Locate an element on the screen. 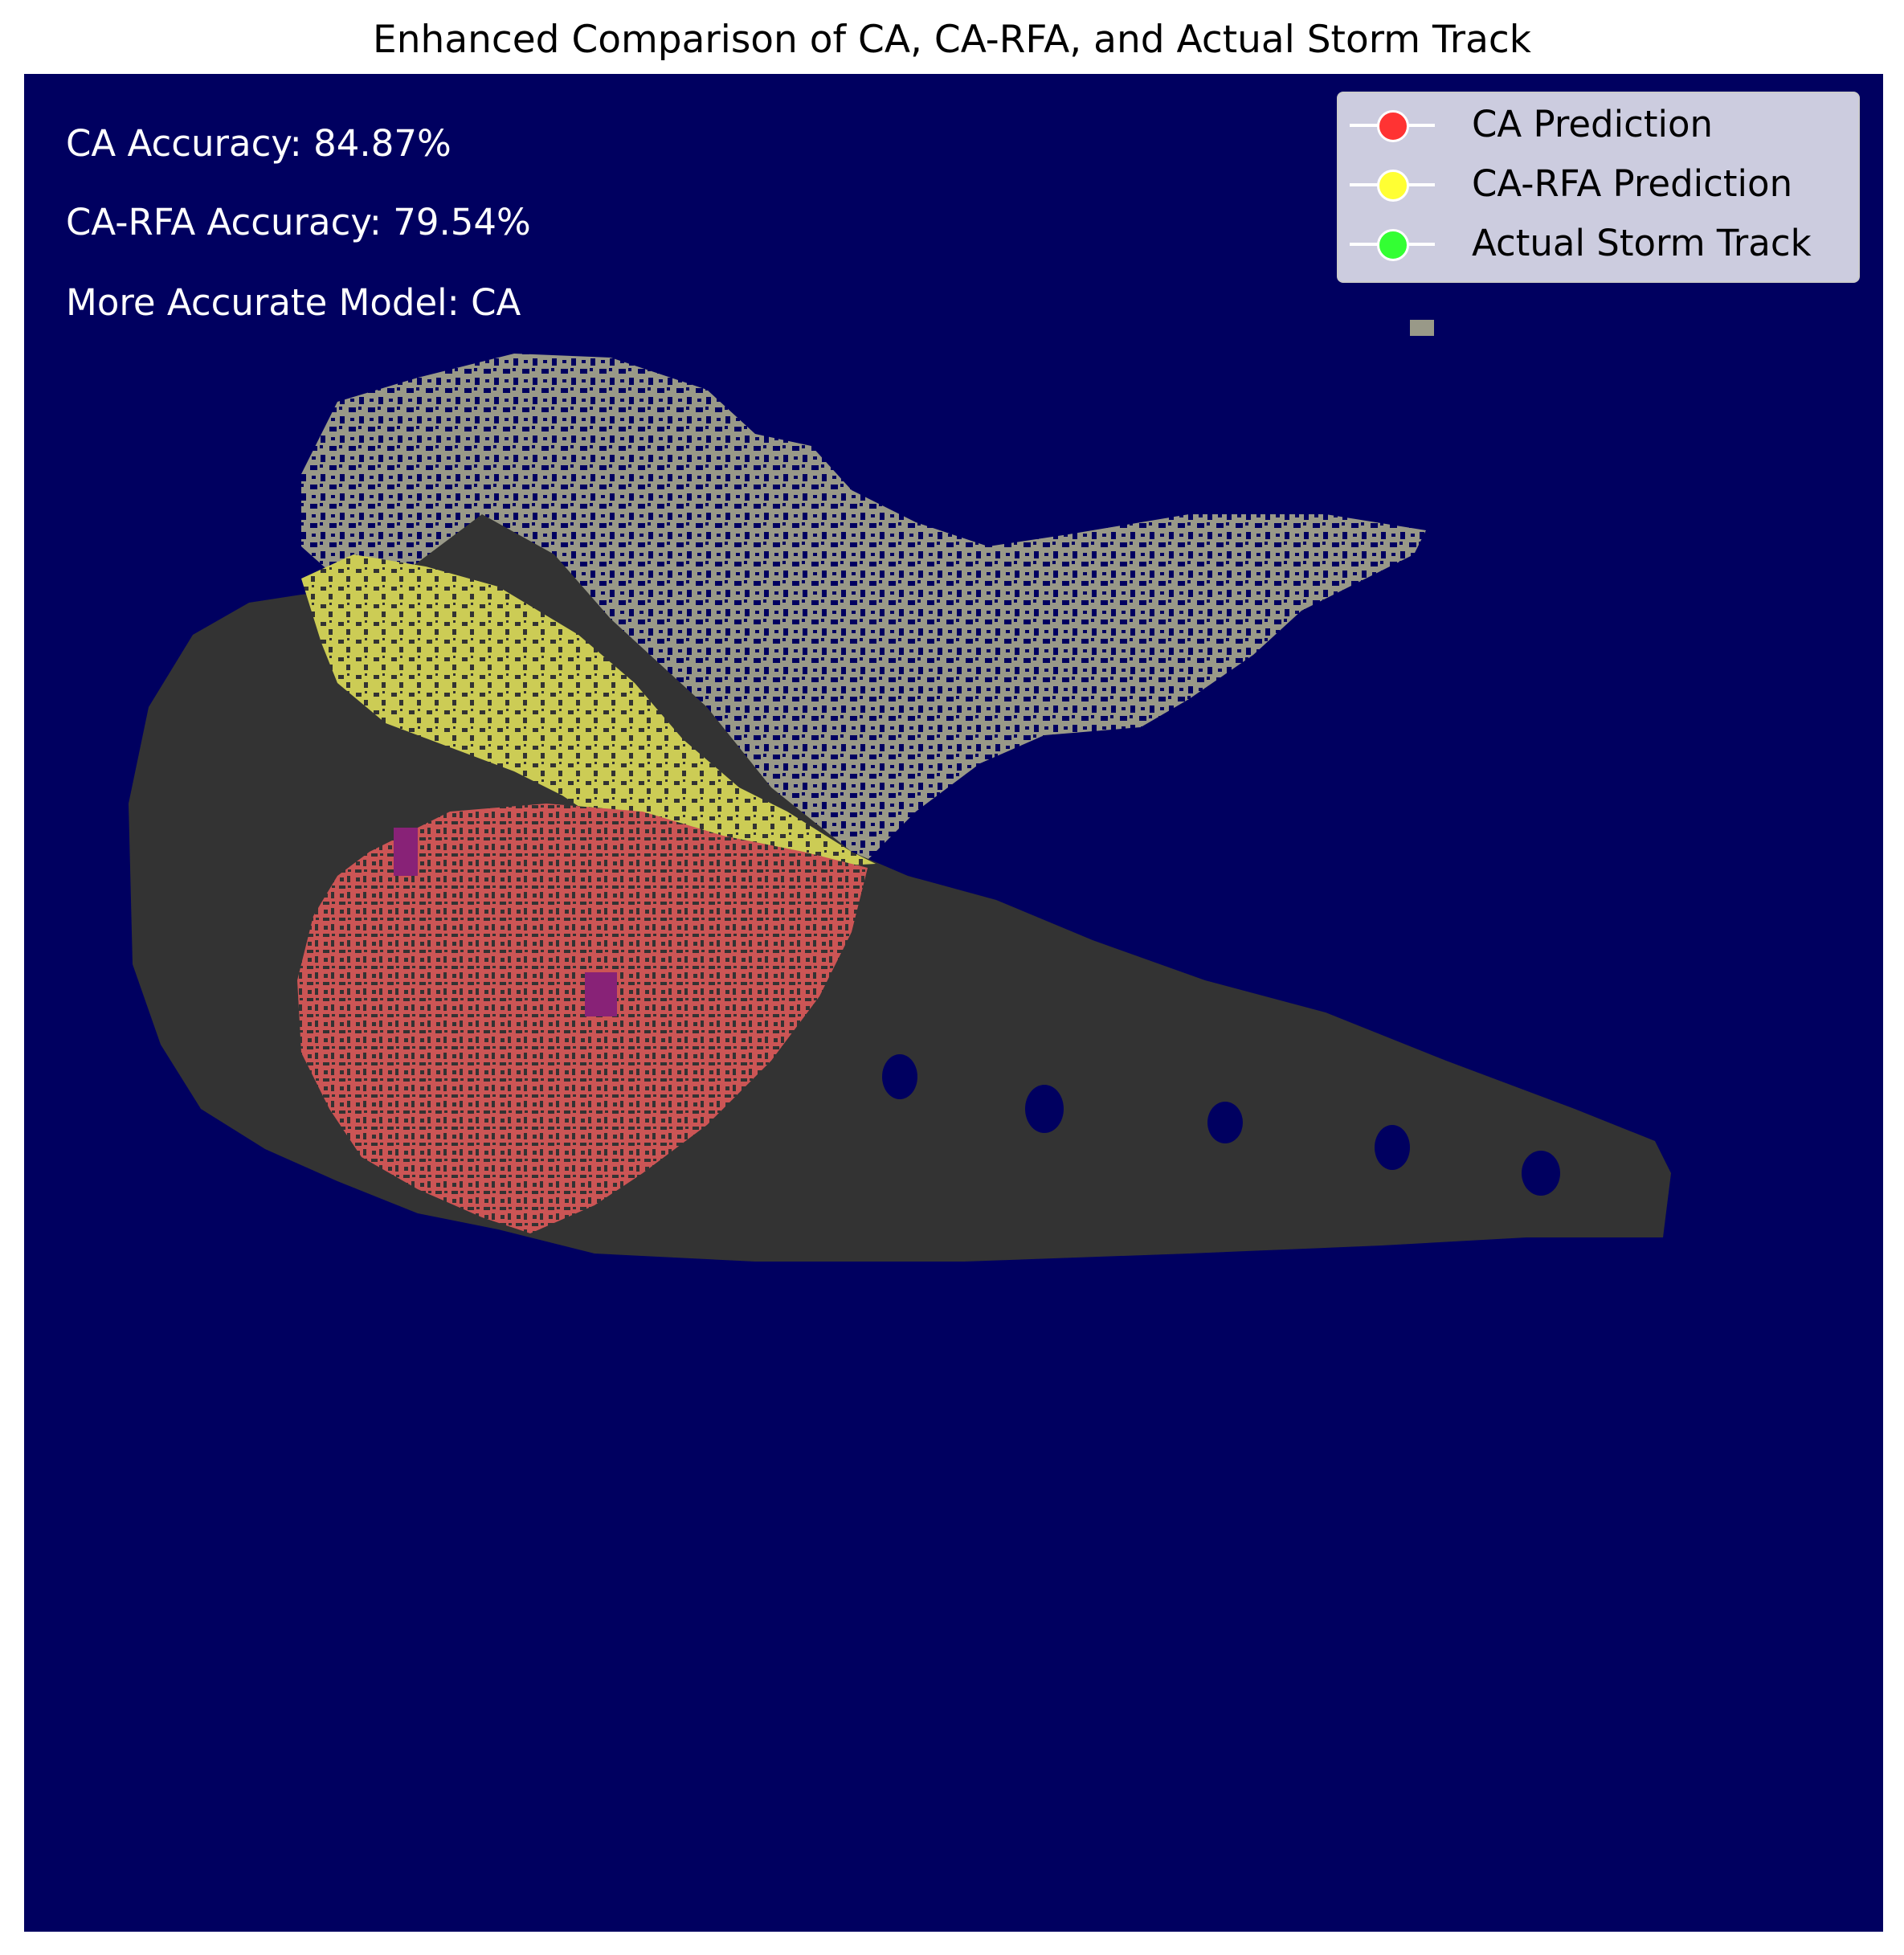 The width and height of the screenshot is (1904, 1955). legend-marker-yellow is located at coordinates (1393, 186).